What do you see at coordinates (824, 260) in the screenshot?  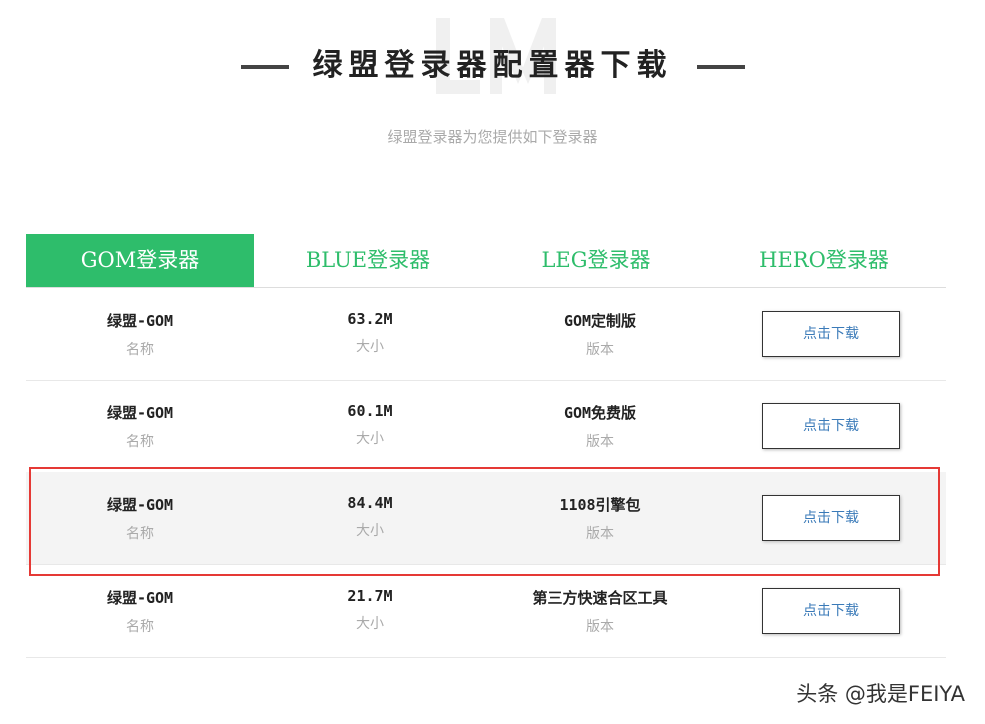 I see `tab-hero: HERO登录器` at bounding box center [824, 260].